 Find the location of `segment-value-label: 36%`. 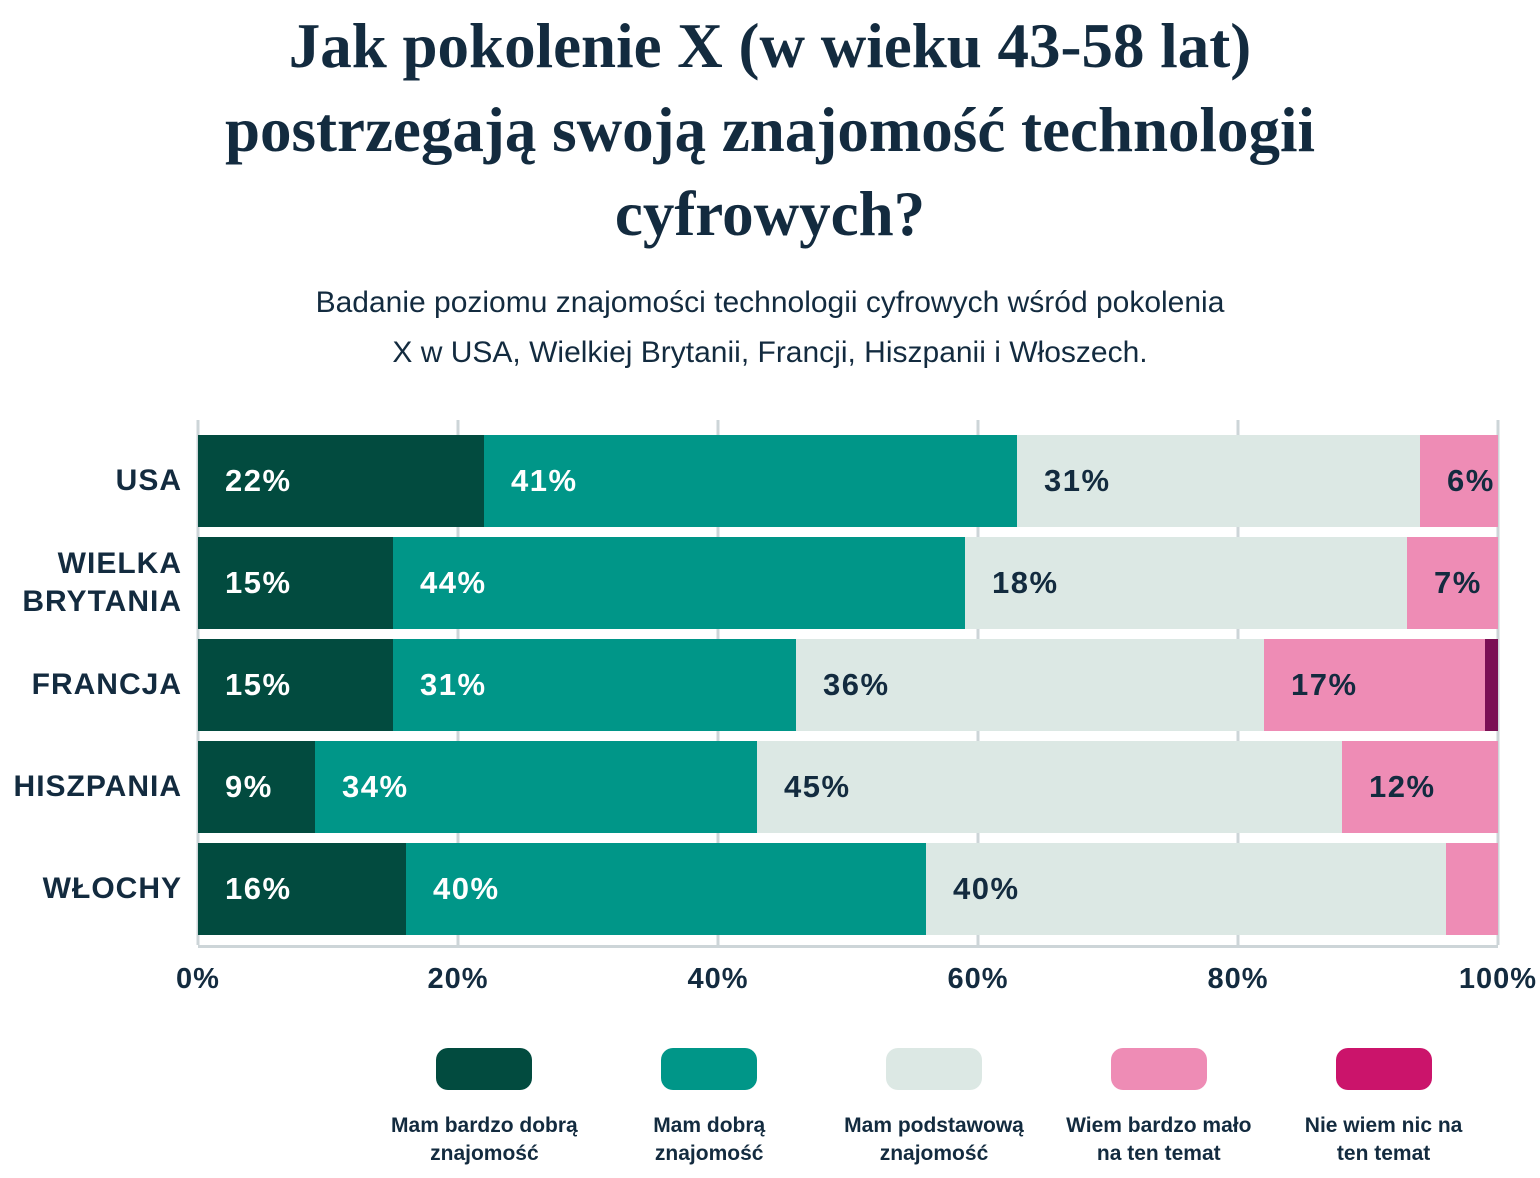

segment-value-label: 36% is located at coordinates (856, 684).